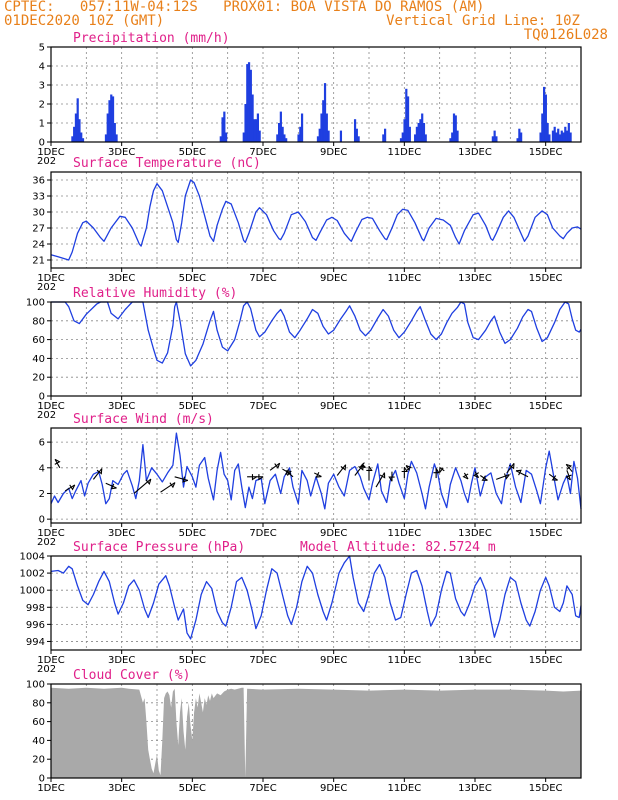  I want to click on rh-title: Relative Humidity (%), so click(155, 293).